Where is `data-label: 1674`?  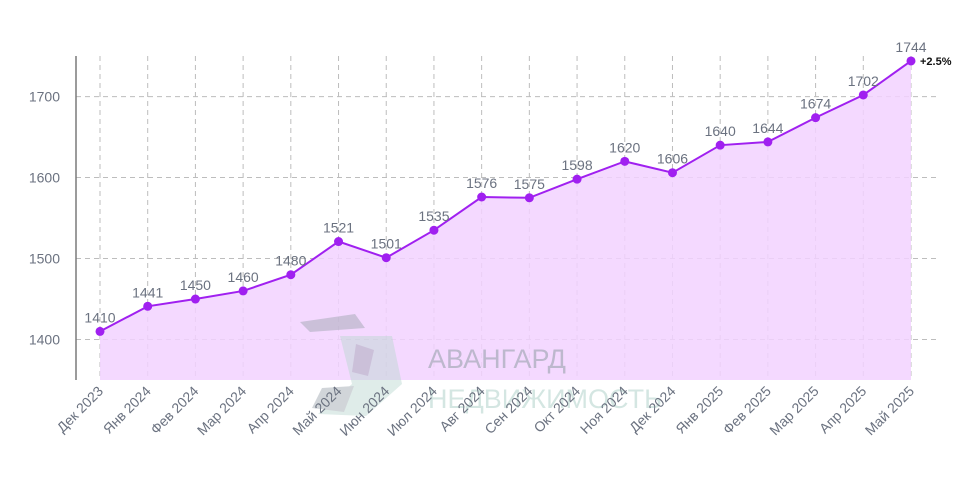
data-label: 1674 is located at coordinates (815, 104).